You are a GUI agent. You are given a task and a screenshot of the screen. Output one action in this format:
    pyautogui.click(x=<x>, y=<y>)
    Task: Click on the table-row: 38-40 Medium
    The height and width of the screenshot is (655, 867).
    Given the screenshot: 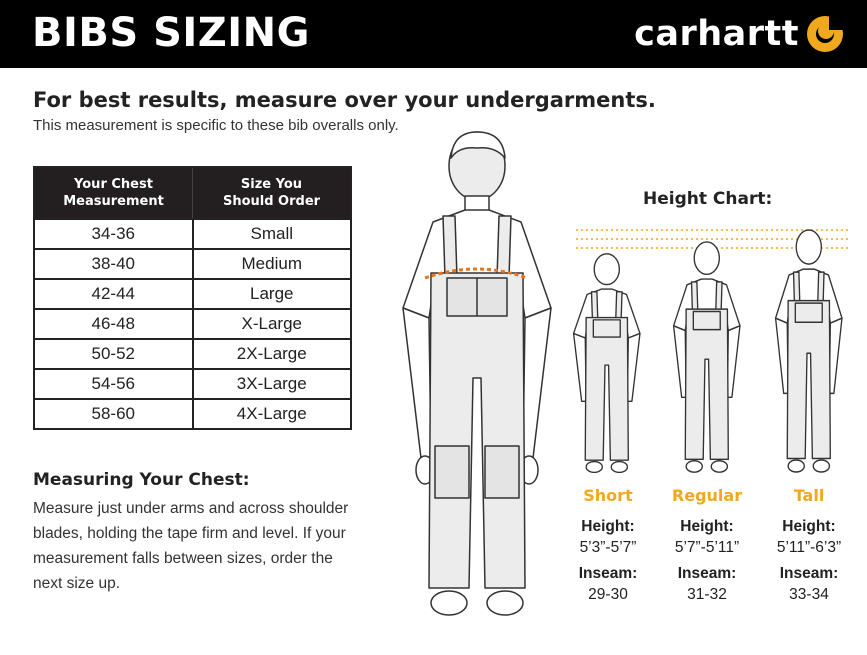 What is the action you would take?
    pyautogui.click(x=192, y=264)
    